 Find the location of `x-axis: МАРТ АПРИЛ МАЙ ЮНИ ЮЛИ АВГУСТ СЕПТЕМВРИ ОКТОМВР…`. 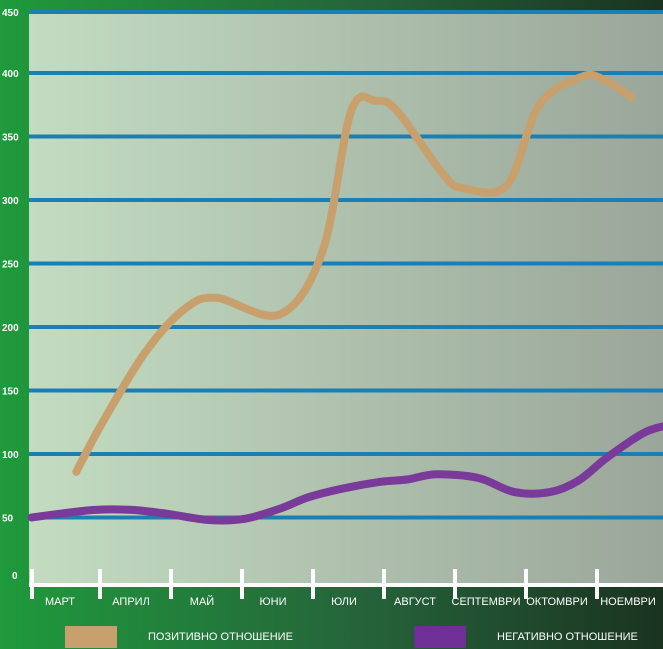

x-axis: МАРТ АПРИЛ МАЙ ЮНИ ЮЛИ АВГУСТ СЕПТЕМВРИ ОКТОМВР… is located at coordinates (346, 588).